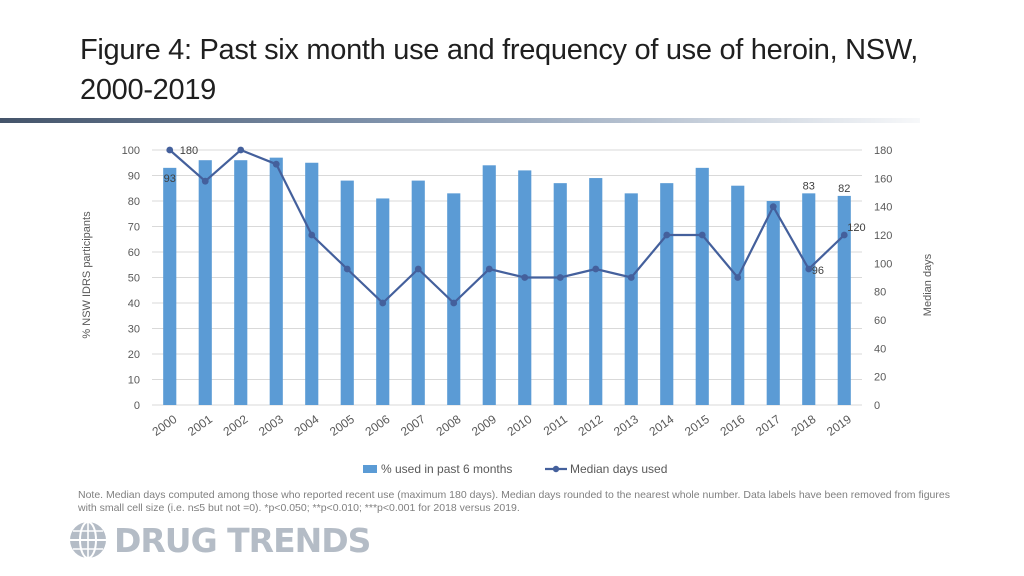  Describe the element at coordinates (883, 208) in the screenshot. I see `y2-tick-label: 140` at that location.